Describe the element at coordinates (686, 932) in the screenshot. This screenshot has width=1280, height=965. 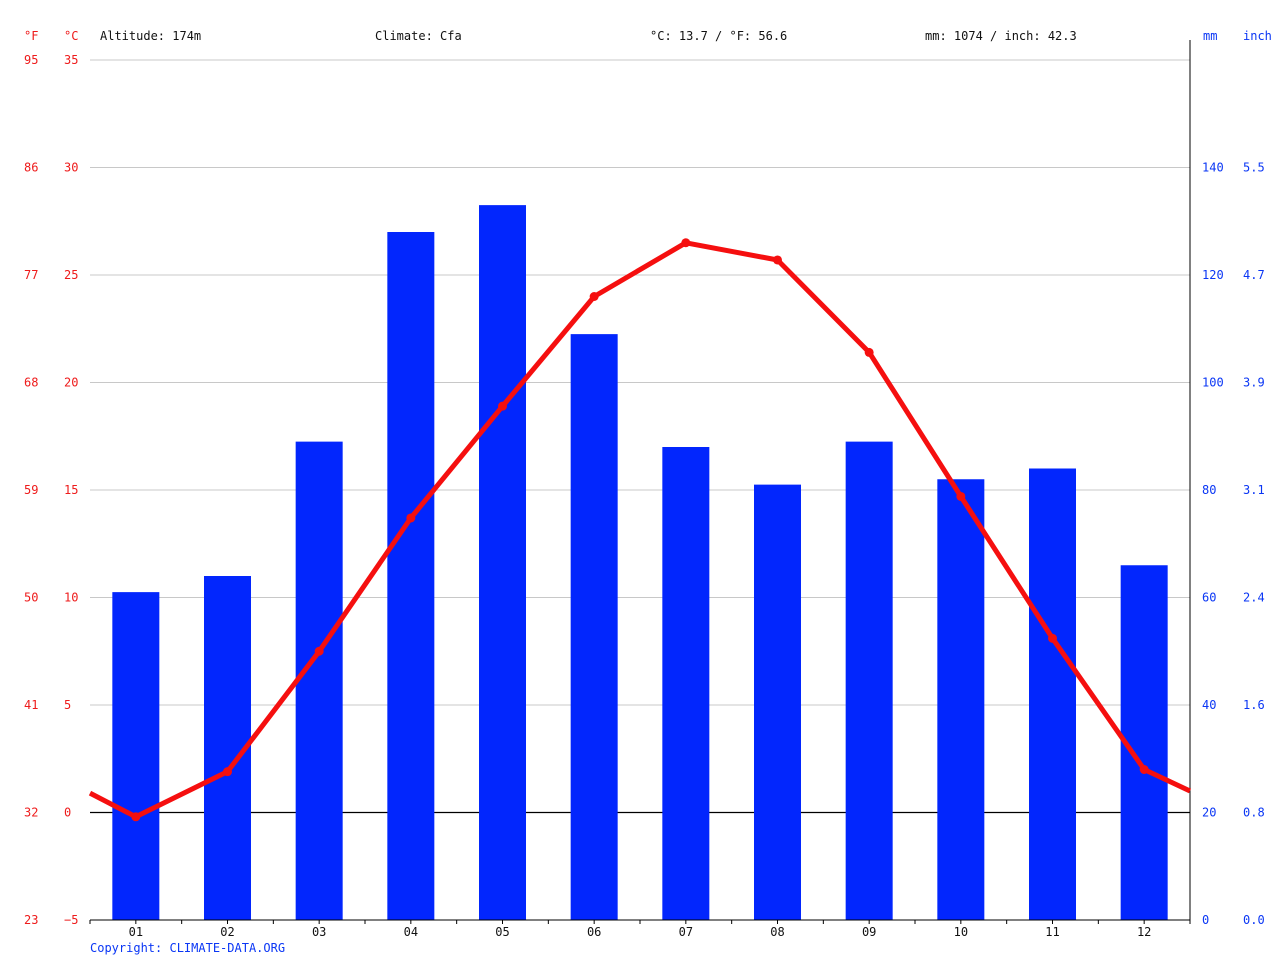
I see `month-label: 07` at that location.